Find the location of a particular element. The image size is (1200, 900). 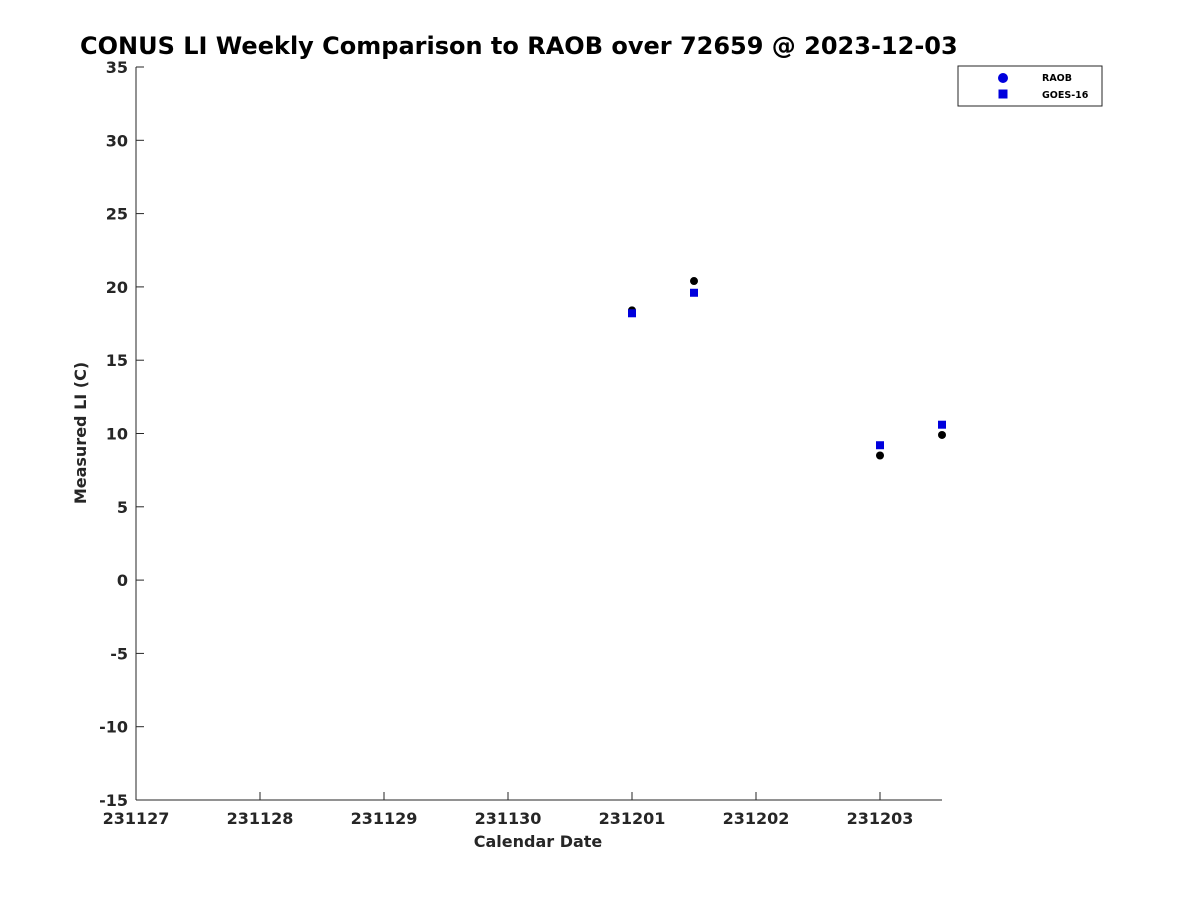

x-tick-label: 231127 is located at coordinates (136, 818).